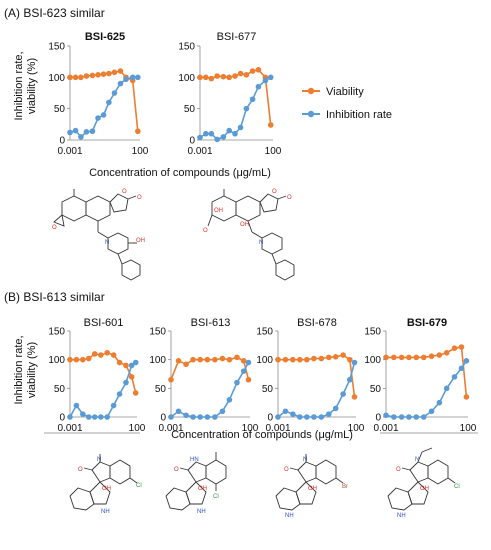  Describe the element at coordinates (98, 94) in the screenshot. I see `chart-bsi-625: BSI-625 0 50 100 150 0.001 100` at that location.